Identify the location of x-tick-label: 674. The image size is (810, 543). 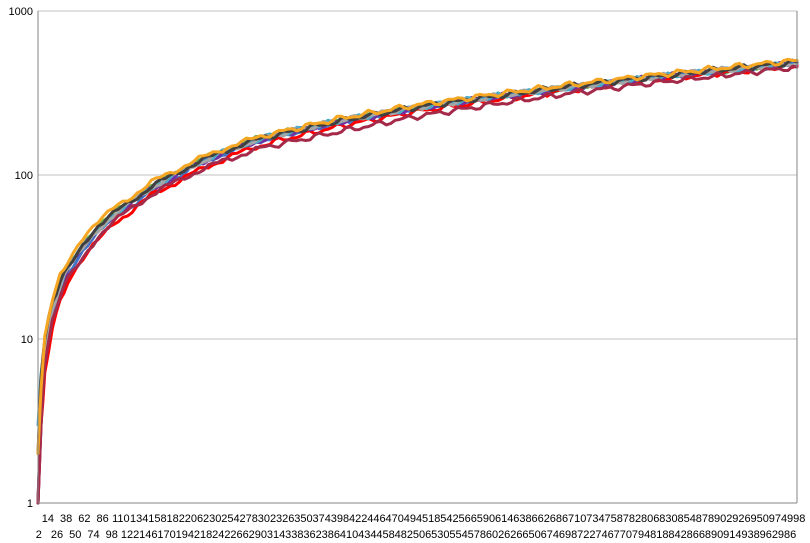
(550, 535).